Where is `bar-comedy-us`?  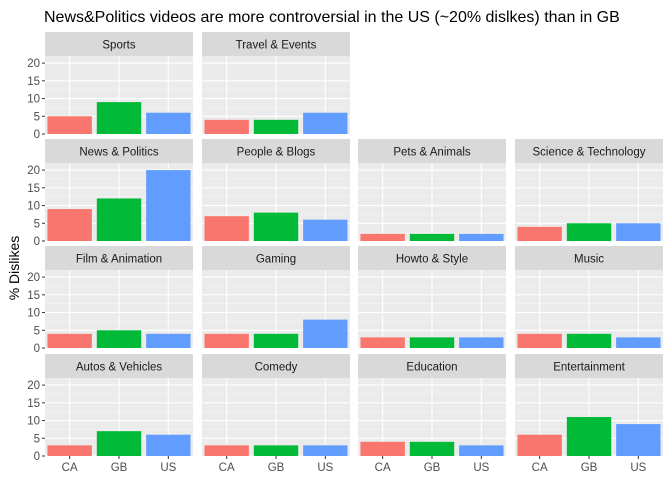 bar-comedy-us is located at coordinates (325, 450).